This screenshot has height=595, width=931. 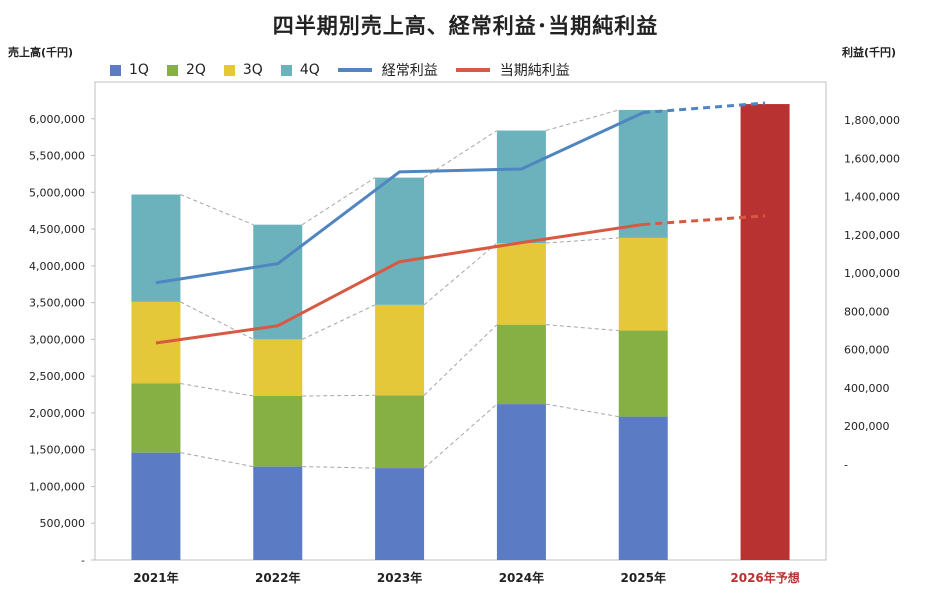 I want to click on legend-swatch-1q, so click(x=115, y=70).